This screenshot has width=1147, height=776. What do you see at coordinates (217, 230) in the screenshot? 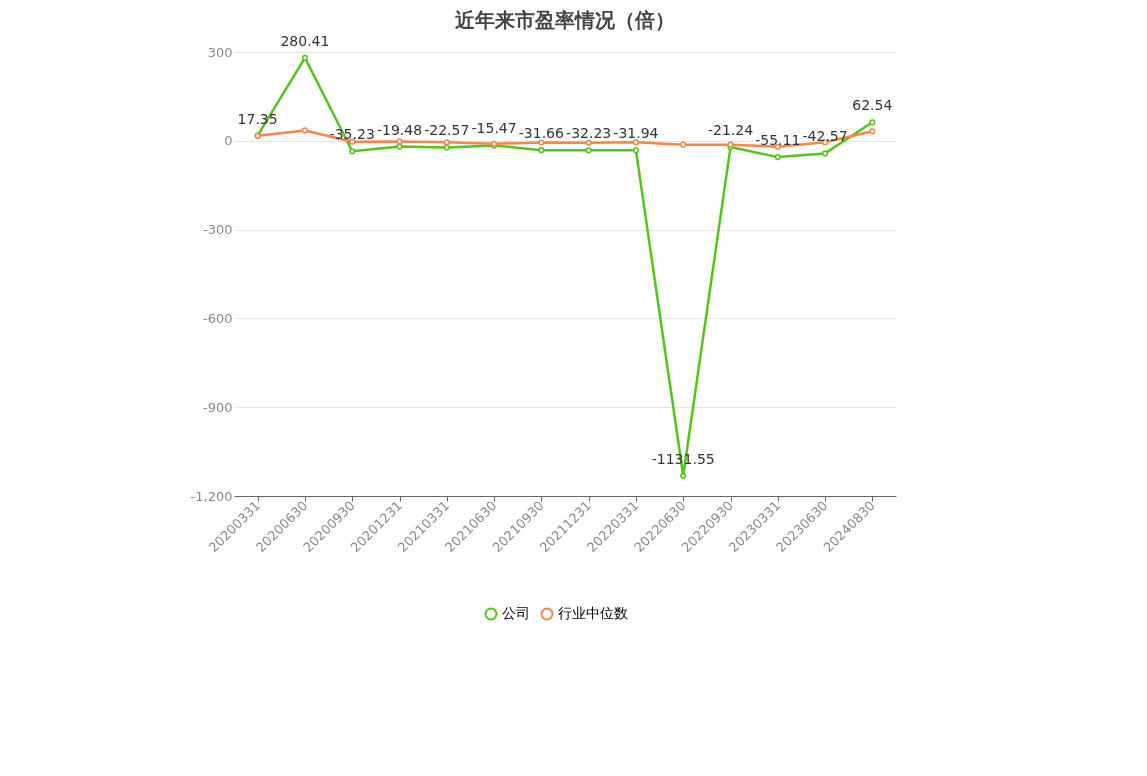
I see `y-tick-label: -300` at bounding box center [217, 230].